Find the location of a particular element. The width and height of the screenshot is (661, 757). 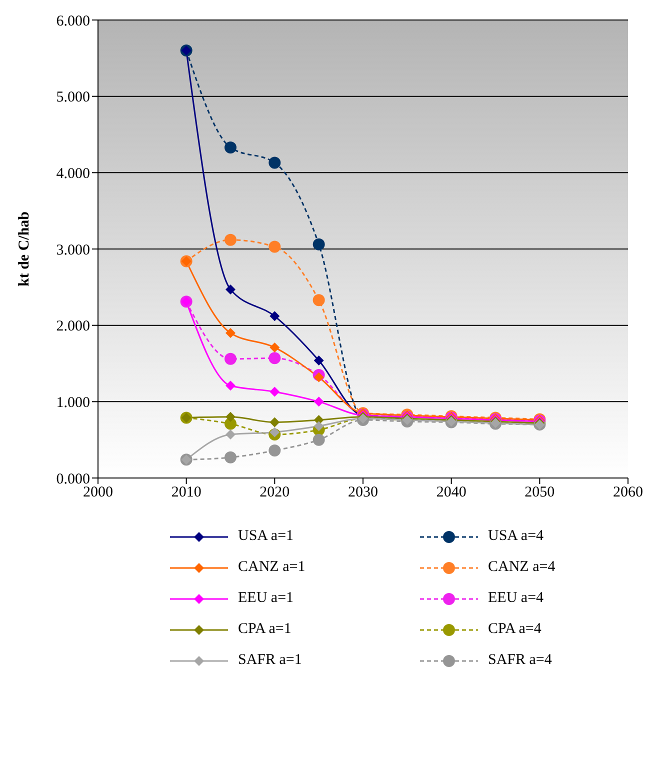

x-tick-label: 2050 is located at coordinates (539, 492).